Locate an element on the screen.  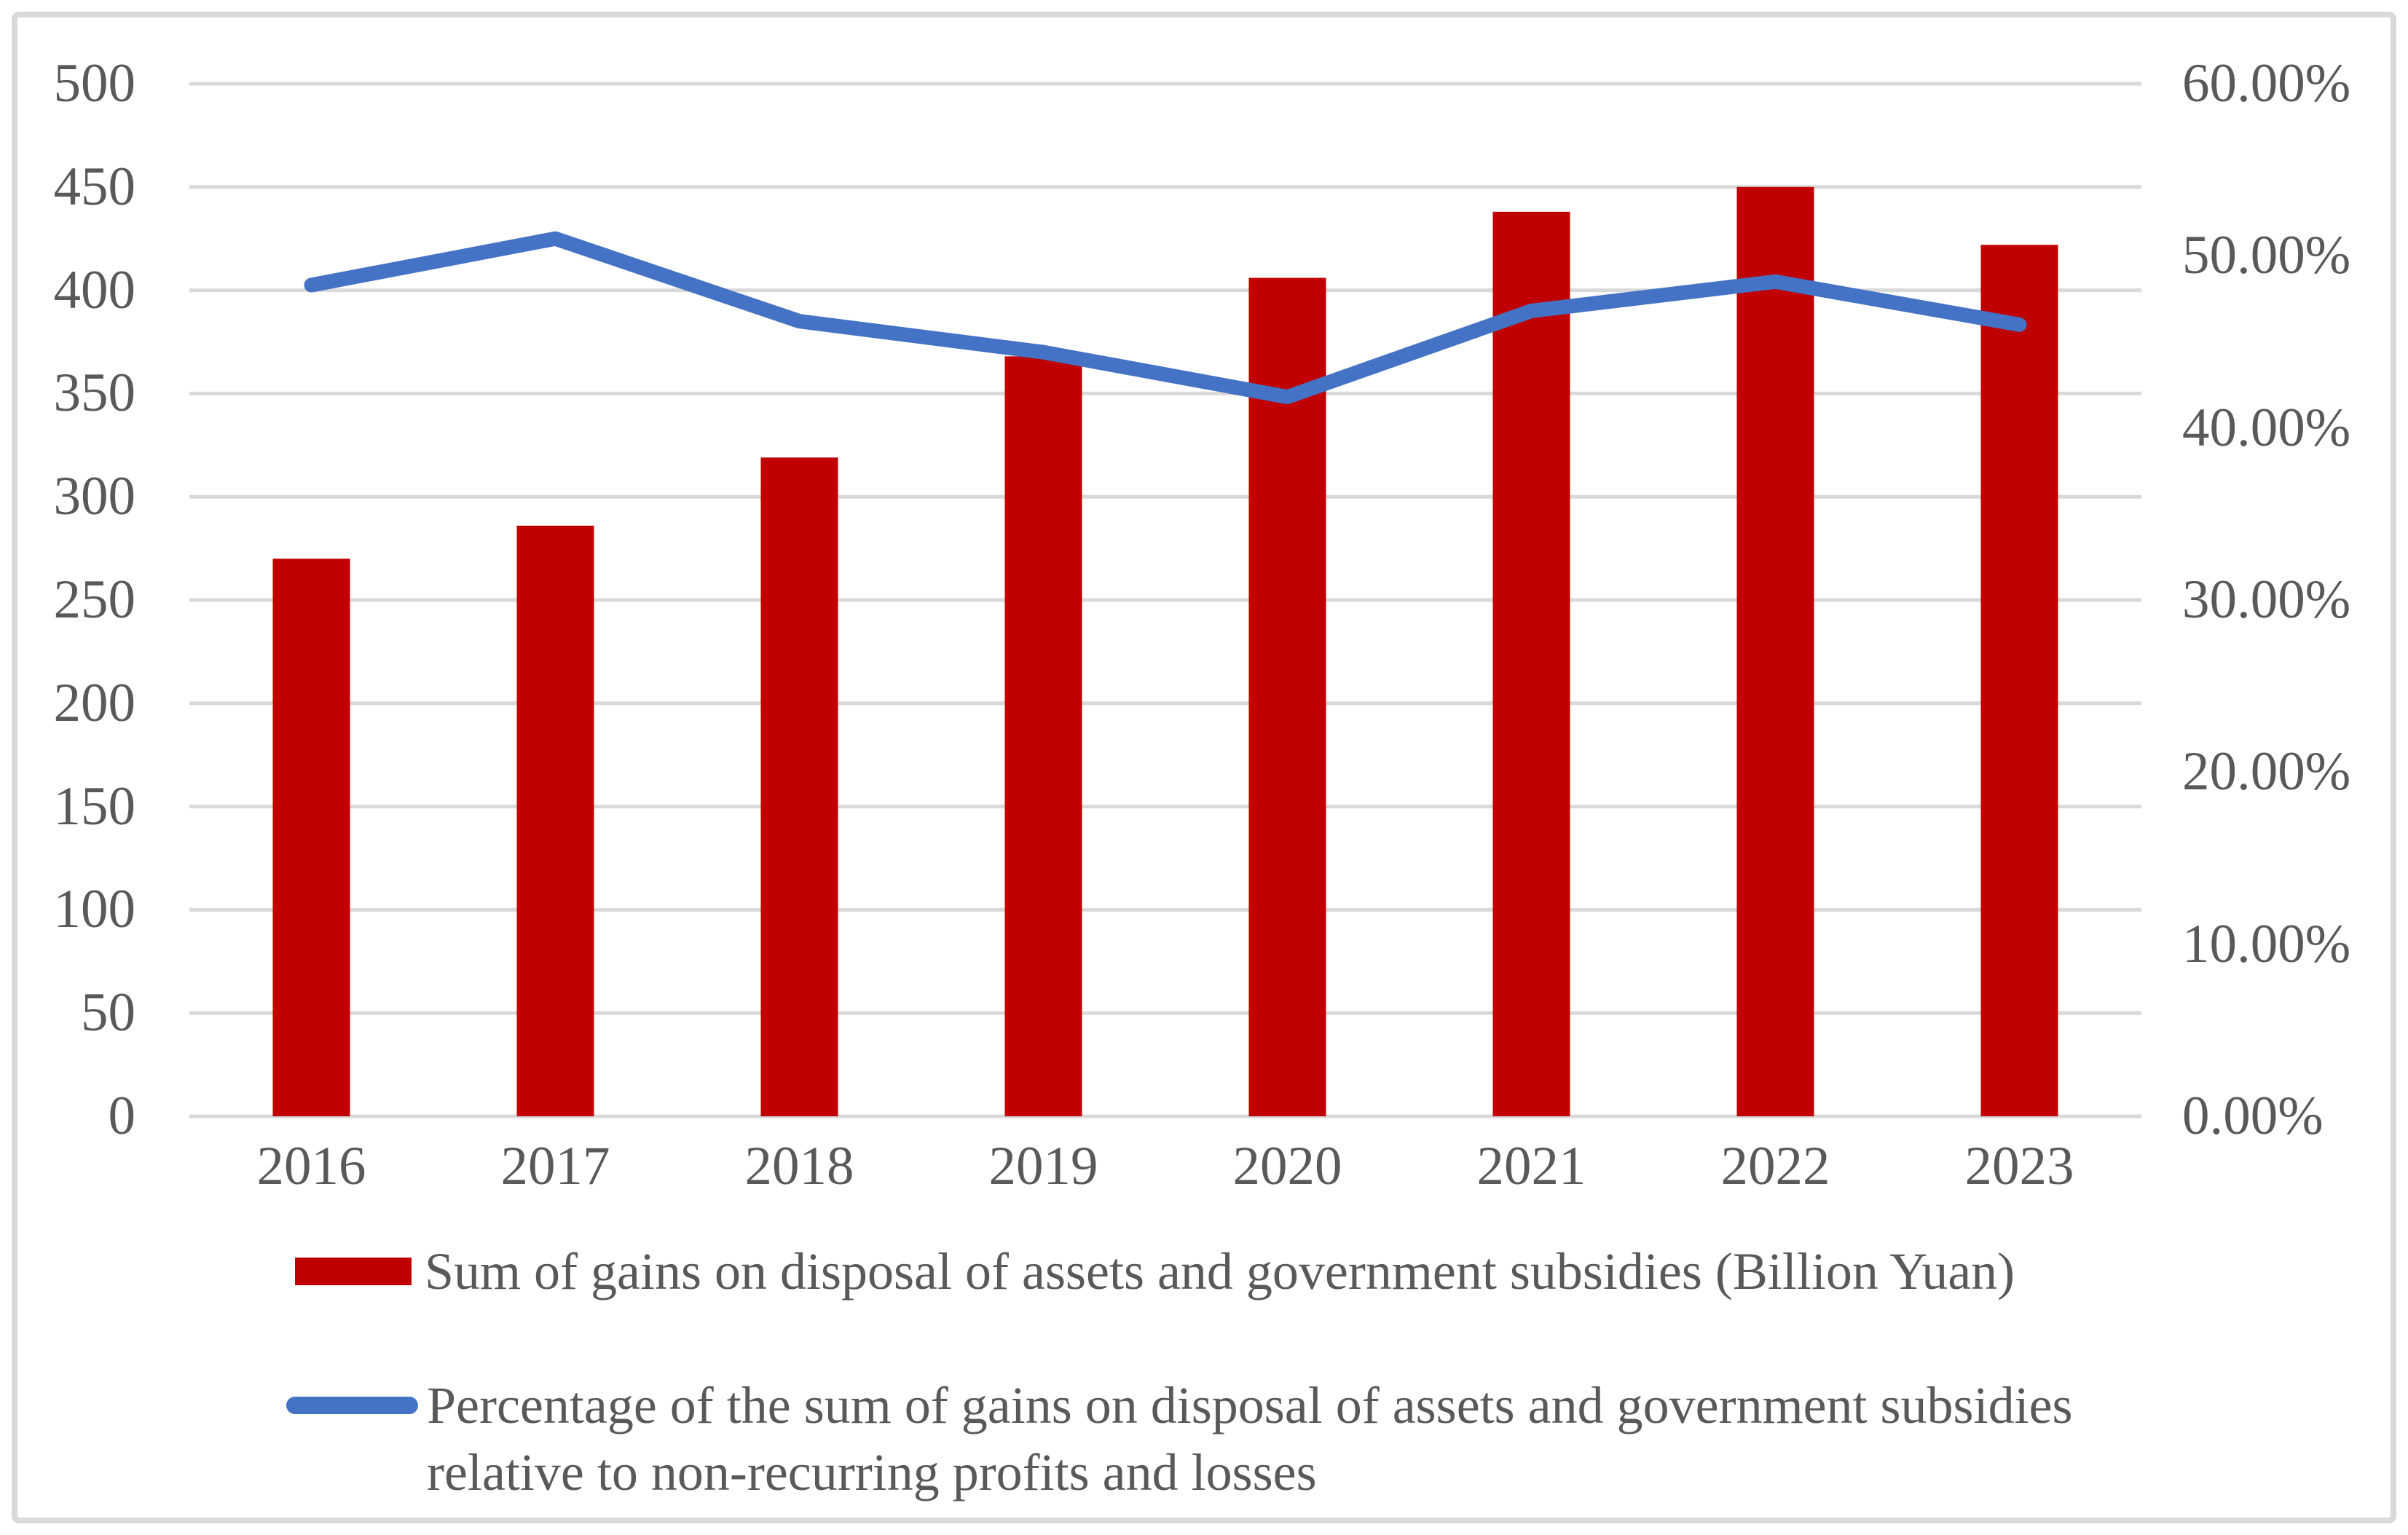
bar-2021 is located at coordinates (1531, 663).